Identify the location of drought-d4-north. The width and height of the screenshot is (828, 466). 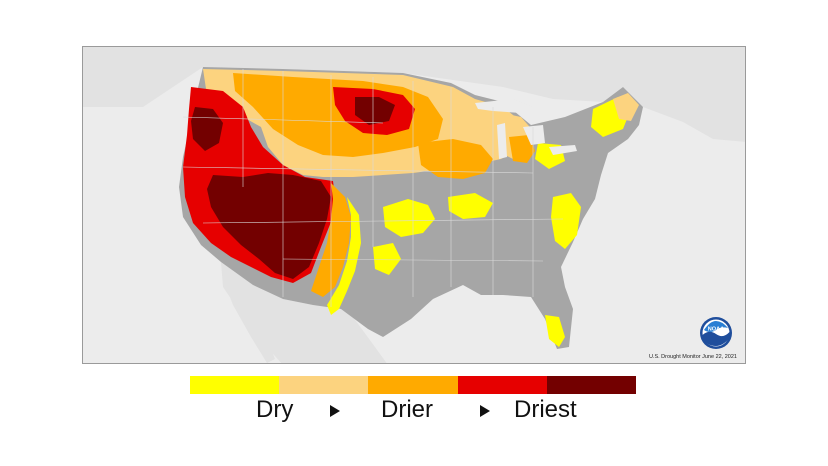
(375, 111).